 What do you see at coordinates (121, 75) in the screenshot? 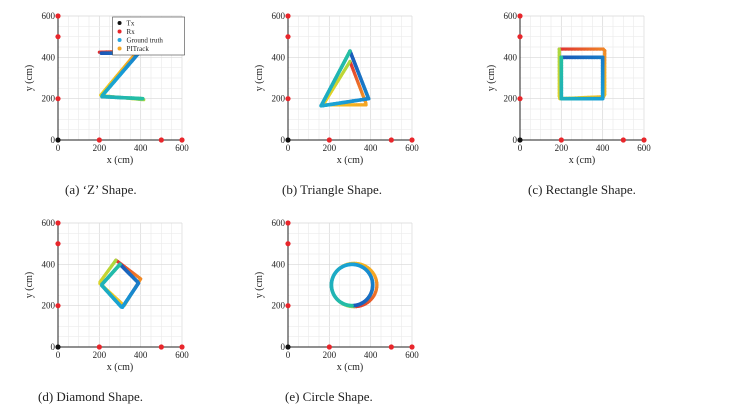
I see `ground-truth-trace` at bounding box center [121, 75].